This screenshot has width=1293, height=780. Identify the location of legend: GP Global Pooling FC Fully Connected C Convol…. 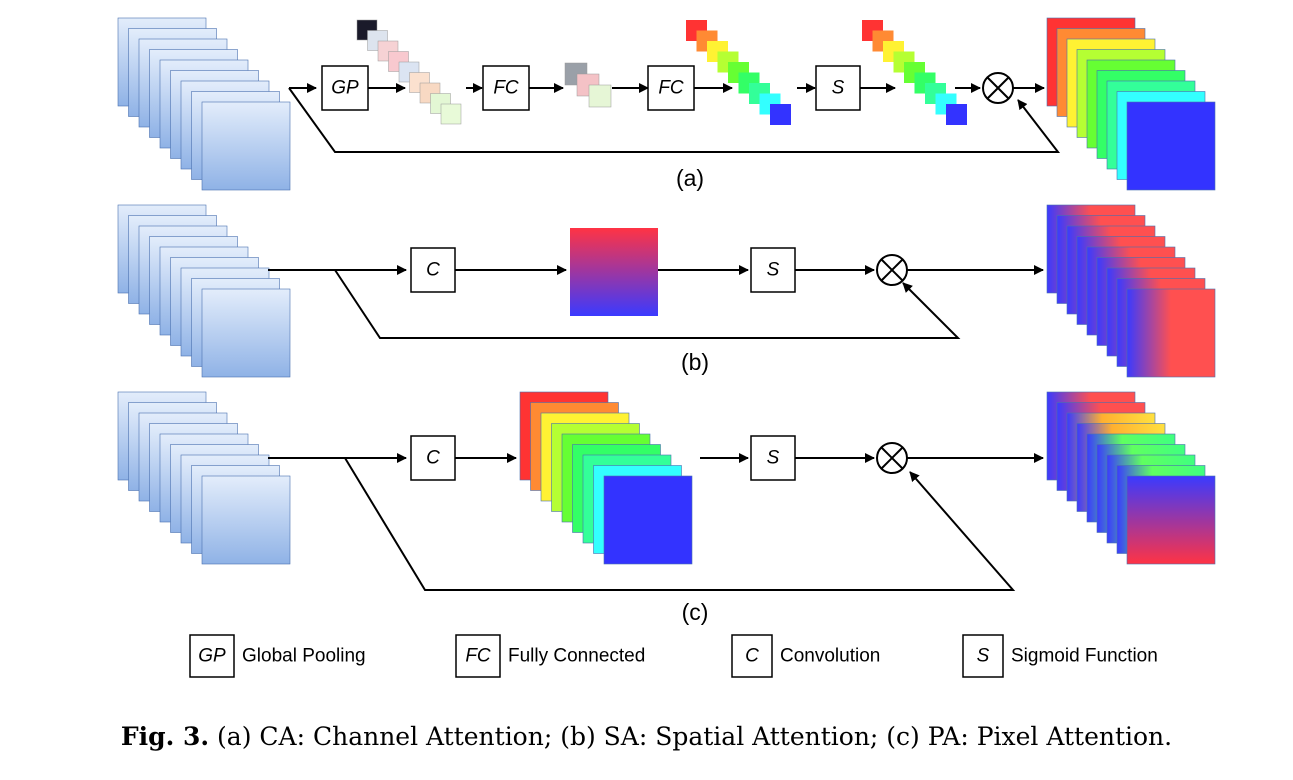
(673, 656).